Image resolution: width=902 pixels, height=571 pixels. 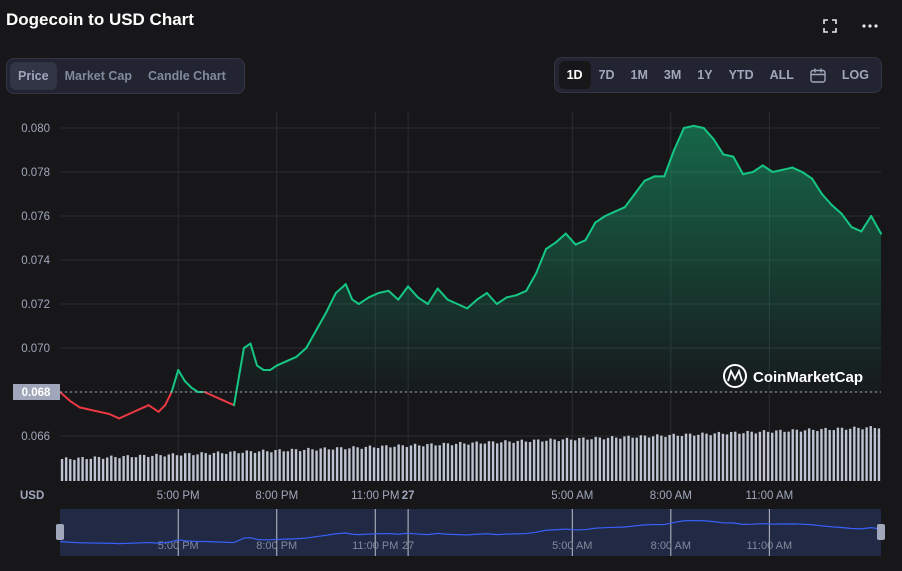 I want to click on navigator-right-handle, so click(x=881, y=532).